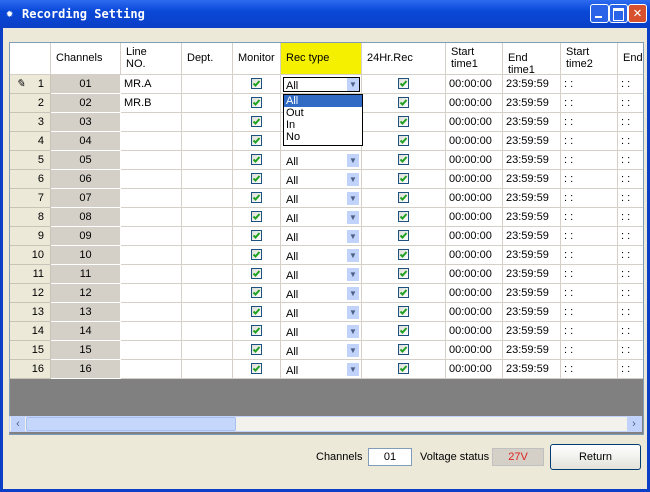 The height and width of the screenshot is (492, 650). Describe the element at coordinates (151, 84) in the screenshot. I see `line-cell: MR.A` at that location.